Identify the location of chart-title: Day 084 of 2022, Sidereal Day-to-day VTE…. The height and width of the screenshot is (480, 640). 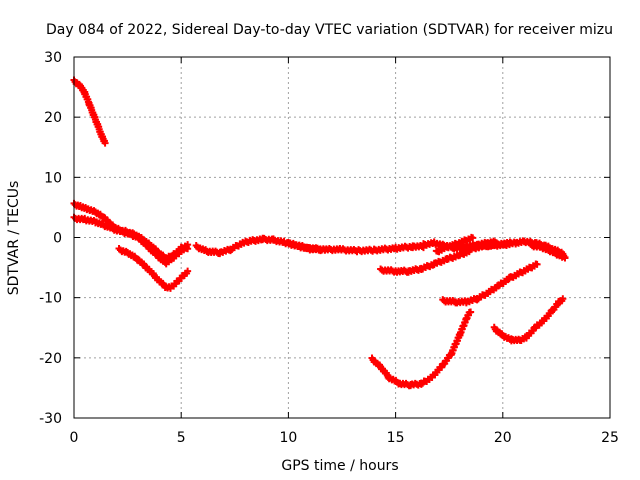
(329, 30).